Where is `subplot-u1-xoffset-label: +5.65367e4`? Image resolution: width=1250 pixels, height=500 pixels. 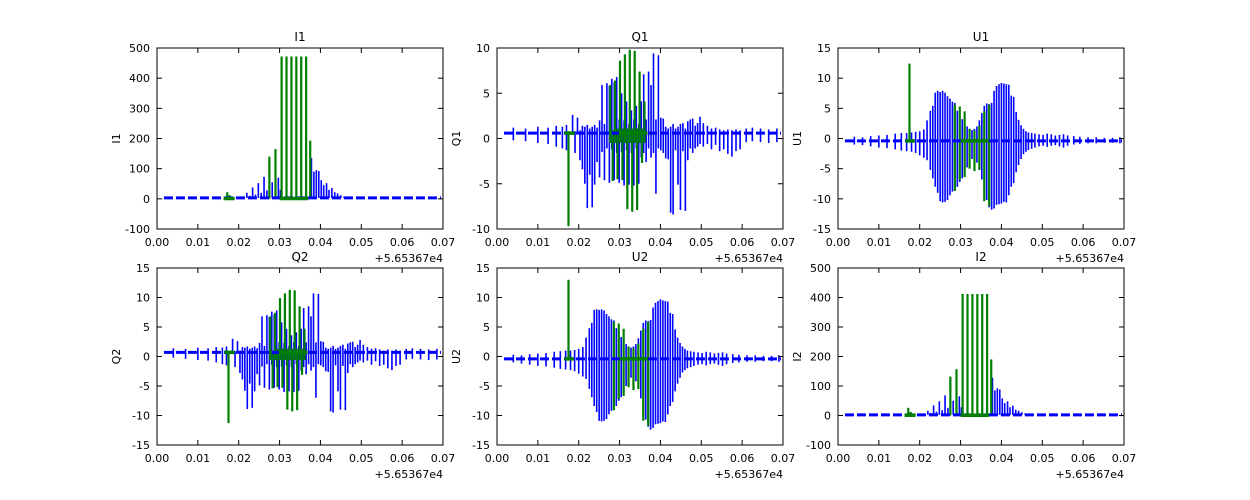 subplot-u1-xoffset-label: +5.65367e4 is located at coordinates (1090, 258).